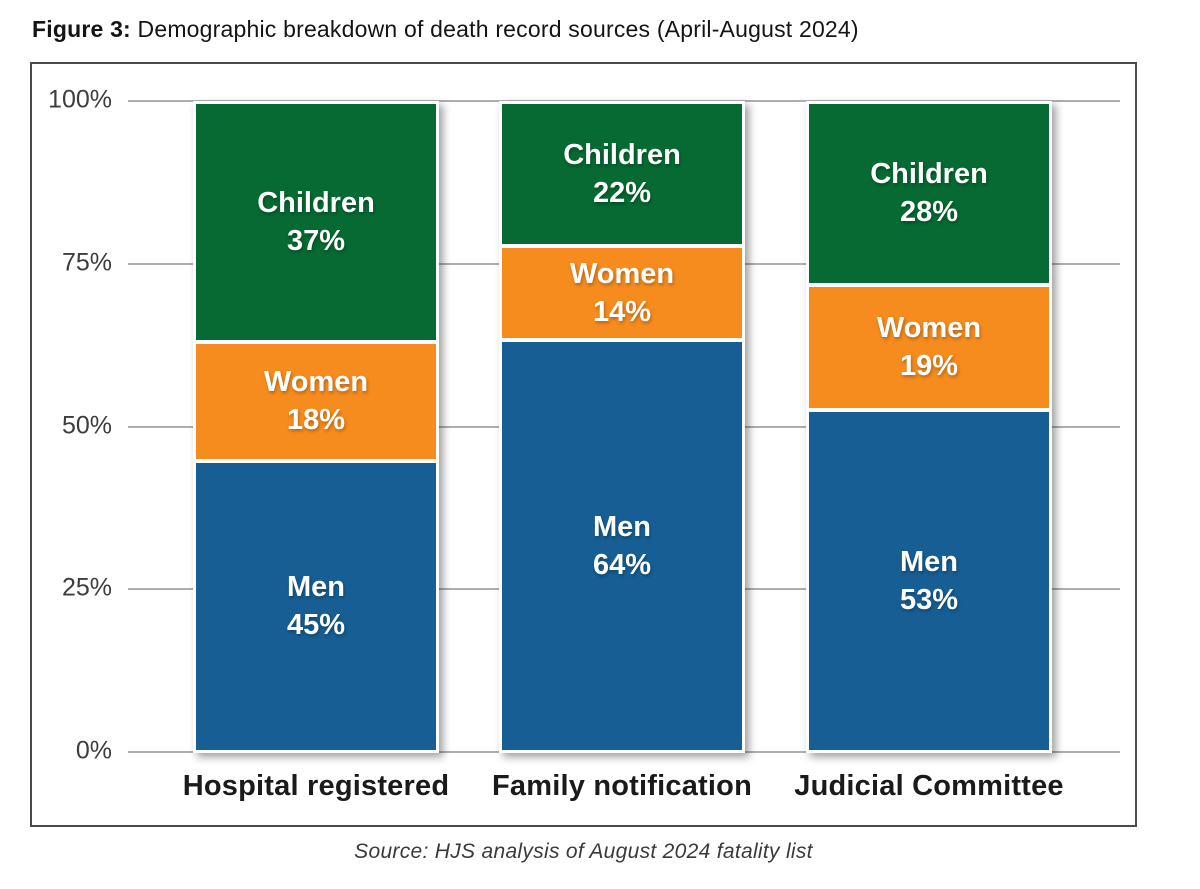  What do you see at coordinates (929, 212) in the screenshot?
I see `segment-label-value: 28%` at bounding box center [929, 212].